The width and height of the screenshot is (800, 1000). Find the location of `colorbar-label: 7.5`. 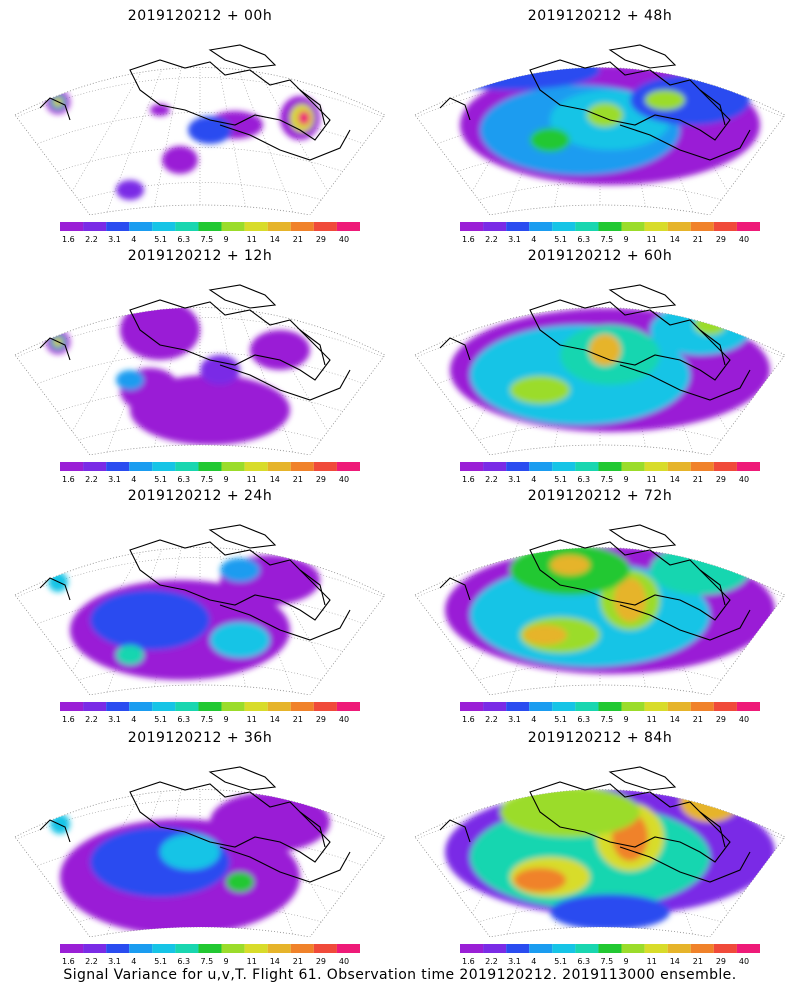

colorbar-label: 7.5 is located at coordinates (606, 719).